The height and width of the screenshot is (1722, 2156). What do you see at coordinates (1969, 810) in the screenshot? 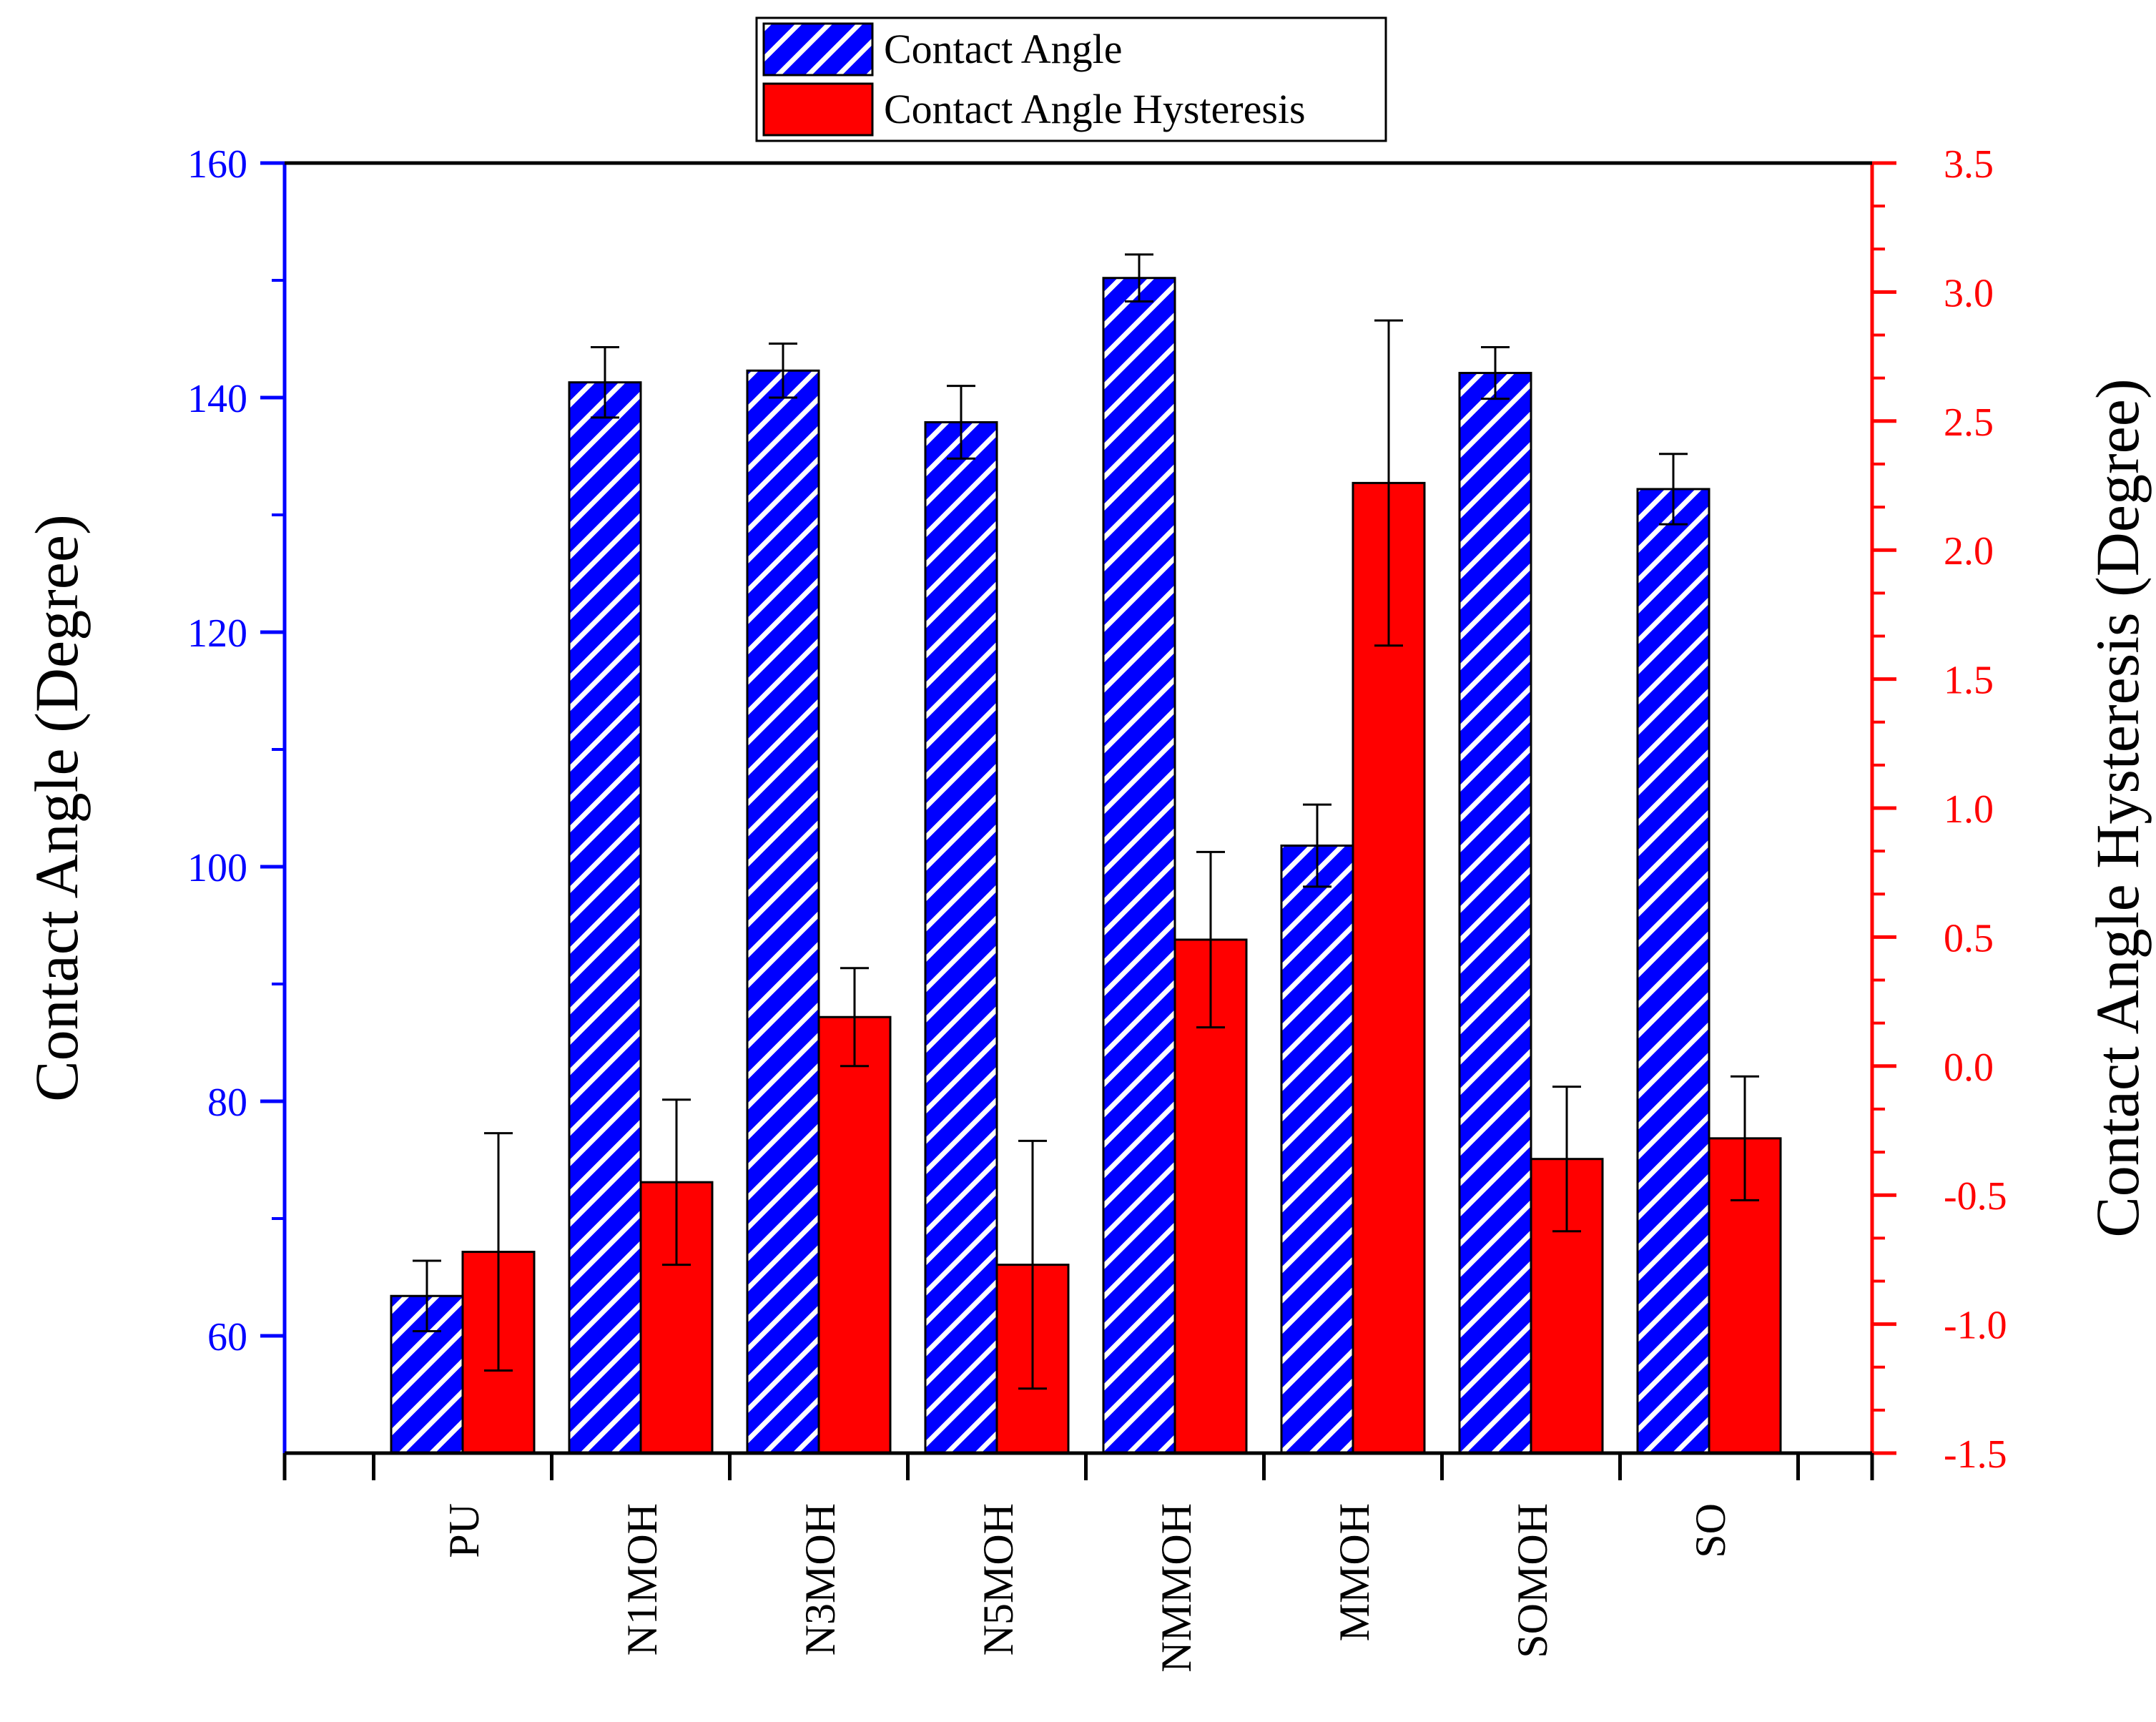
I see `right-tick-label-1-0: 1.0` at bounding box center [1969, 810].